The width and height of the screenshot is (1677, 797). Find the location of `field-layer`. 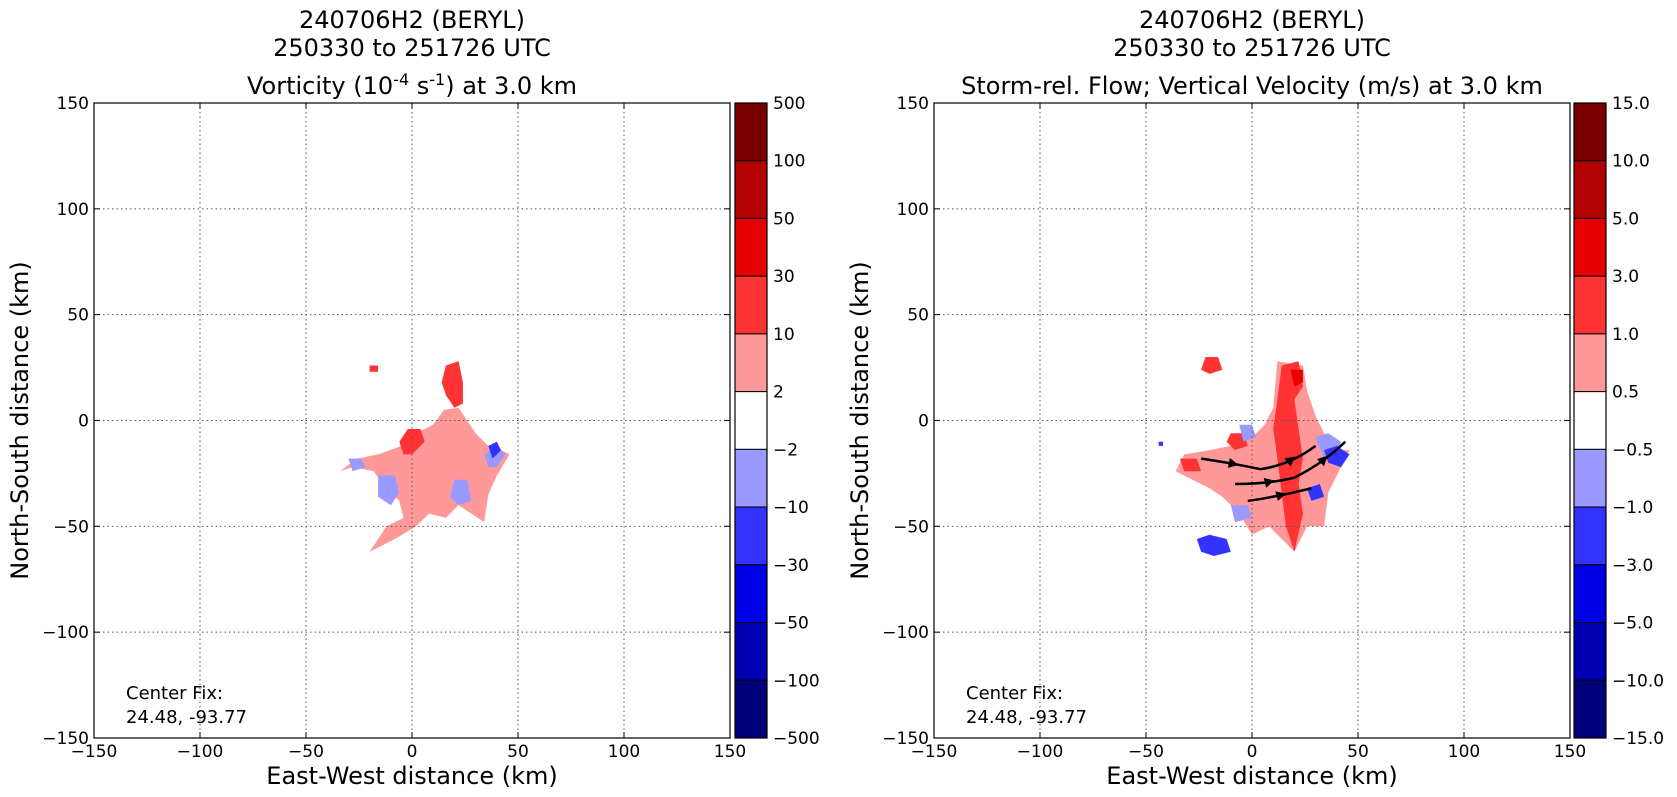

field-layer is located at coordinates (424, 456).